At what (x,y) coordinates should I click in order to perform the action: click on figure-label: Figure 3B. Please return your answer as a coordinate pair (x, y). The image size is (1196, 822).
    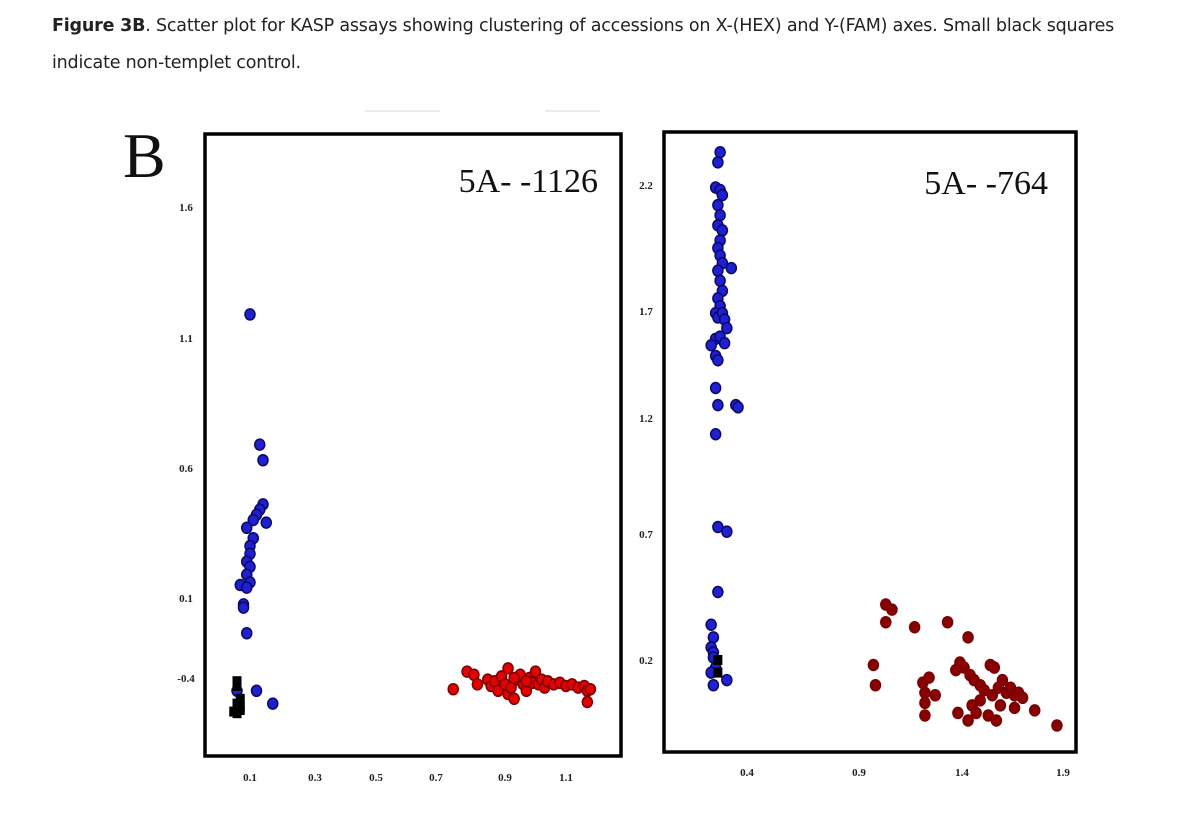
    Looking at the image, I should click on (99, 26).